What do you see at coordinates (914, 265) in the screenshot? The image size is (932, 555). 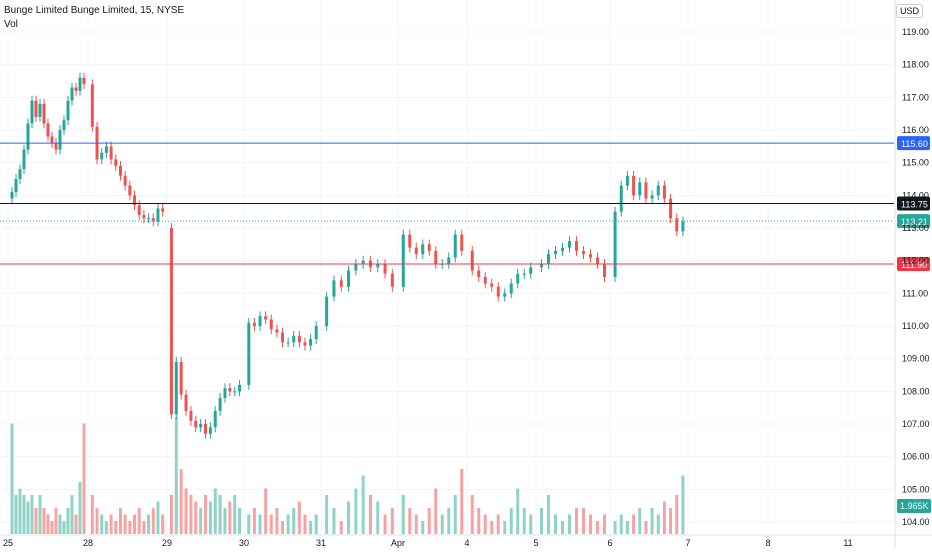 I see `red-level-line-label: 111.90` at bounding box center [914, 265].